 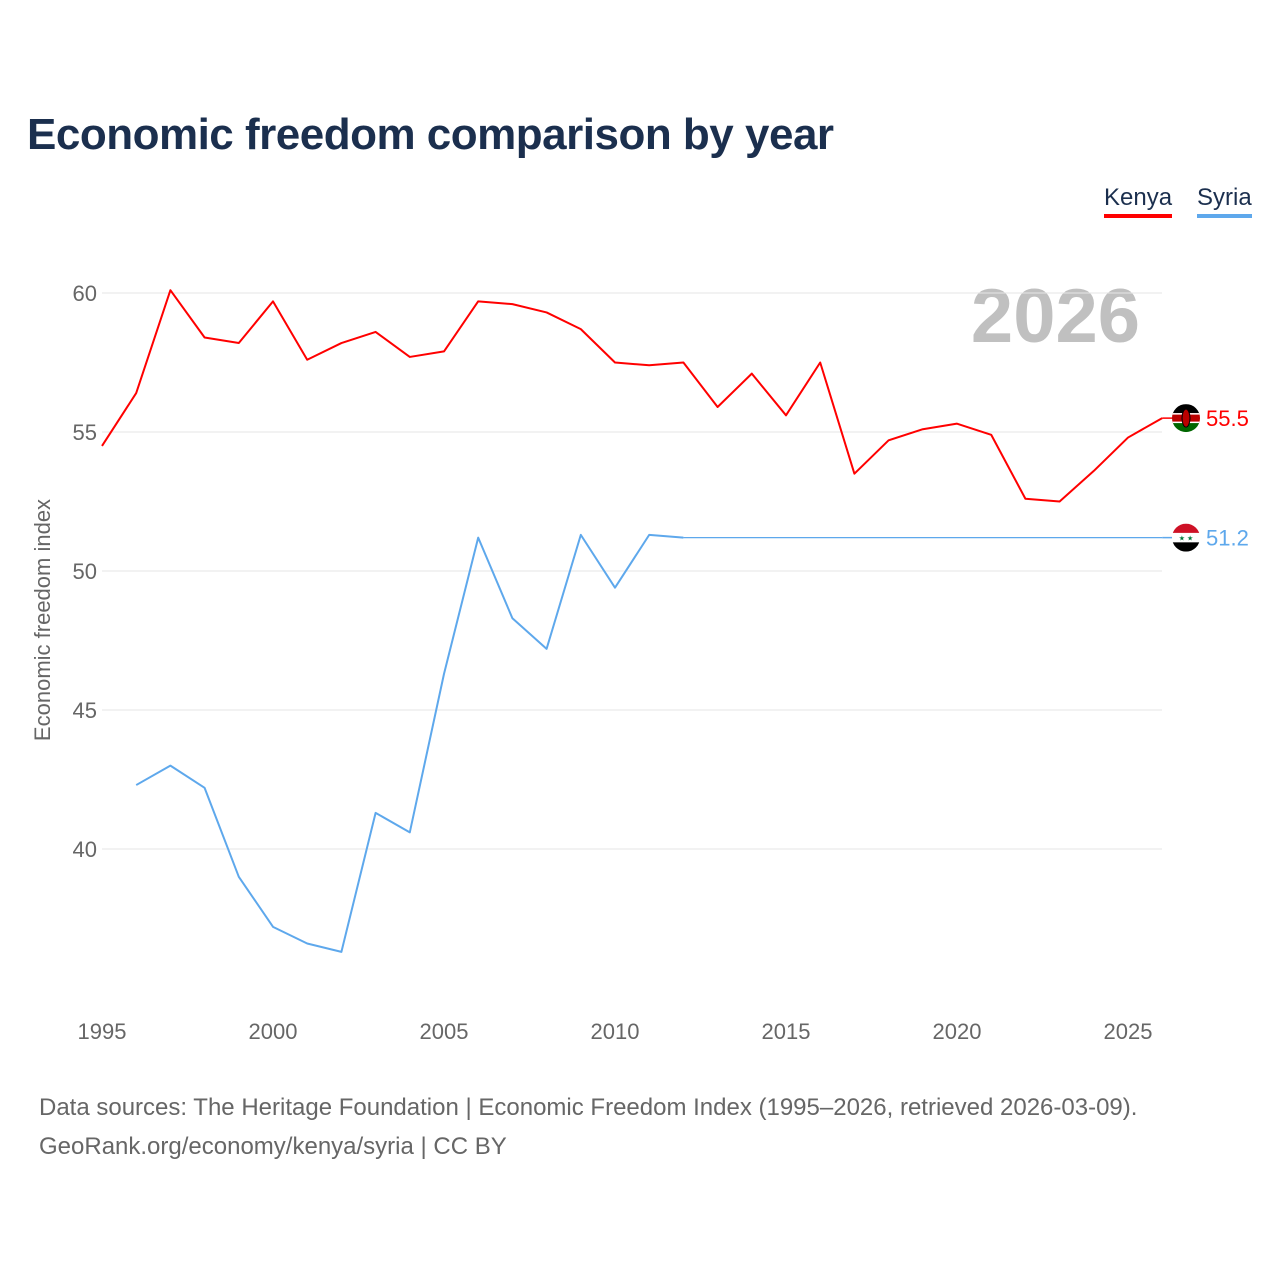 I want to click on end-value-label-kenya: 55.5, so click(x=1227, y=418).